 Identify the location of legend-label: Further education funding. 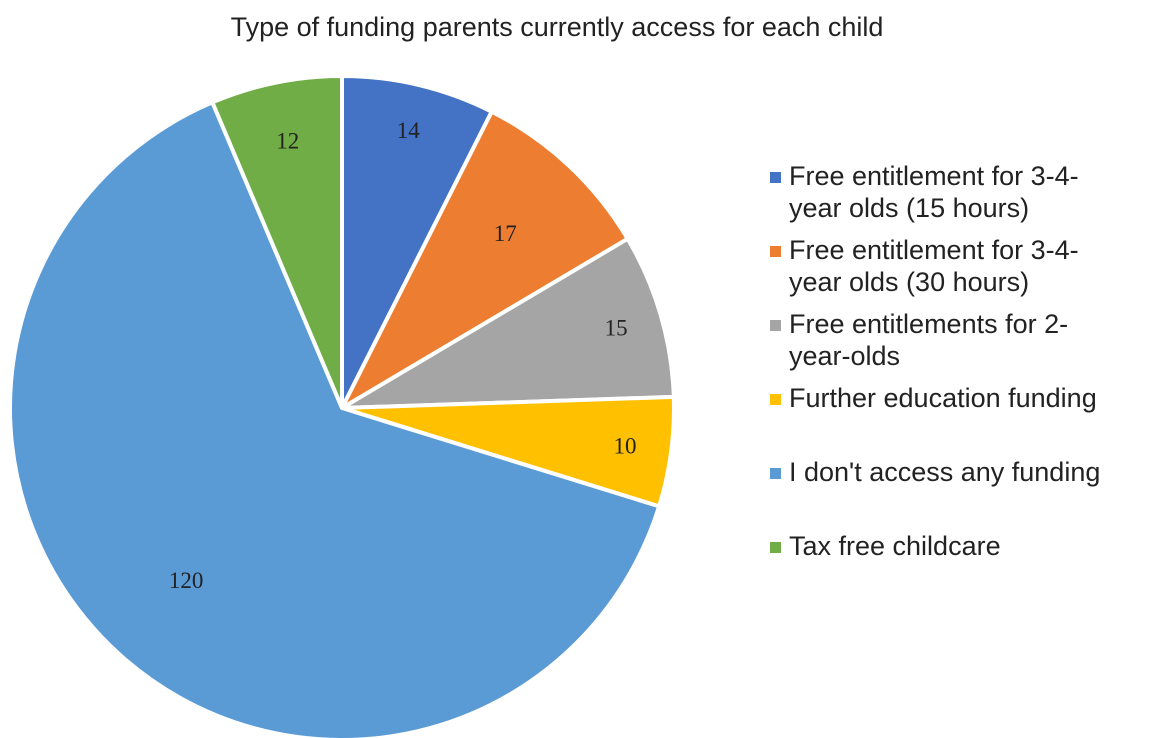
(943, 398).